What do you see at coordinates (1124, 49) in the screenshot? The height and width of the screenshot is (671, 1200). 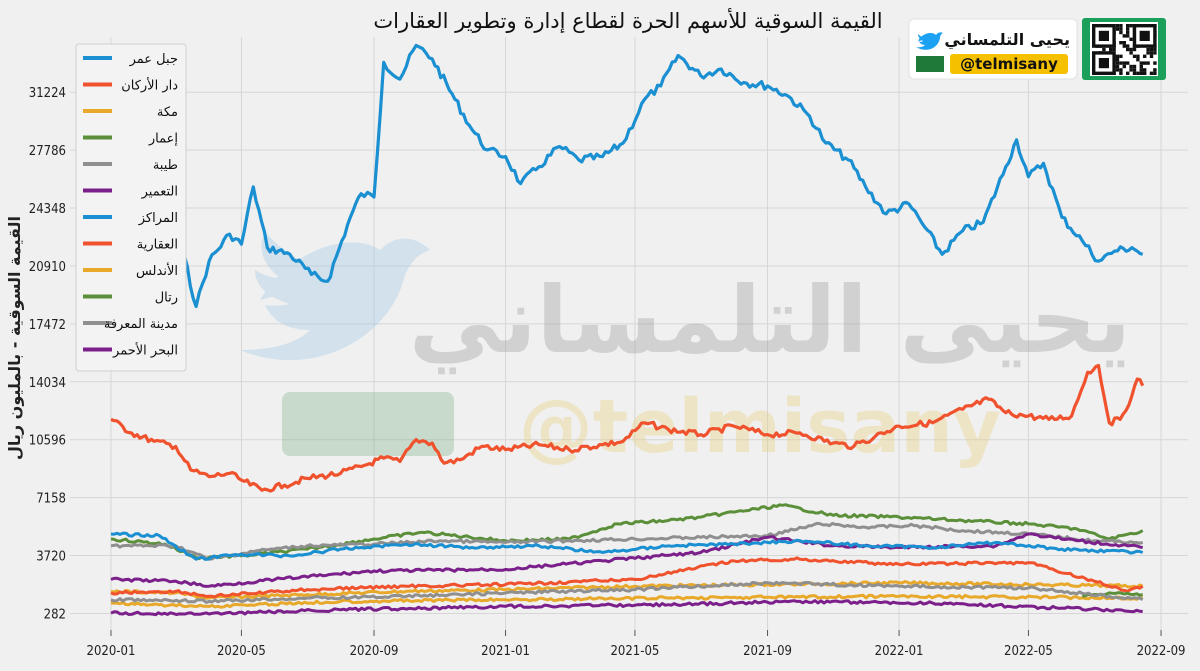 I see `qr-code-icon` at bounding box center [1124, 49].